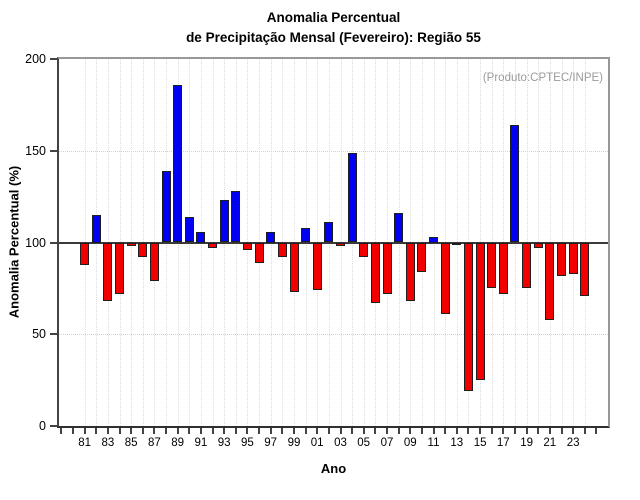 Image resolution: width=640 pixels, height=500 pixels. Describe the element at coordinates (35, 150) in the screenshot. I see `y-tick-label: 150` at that location.